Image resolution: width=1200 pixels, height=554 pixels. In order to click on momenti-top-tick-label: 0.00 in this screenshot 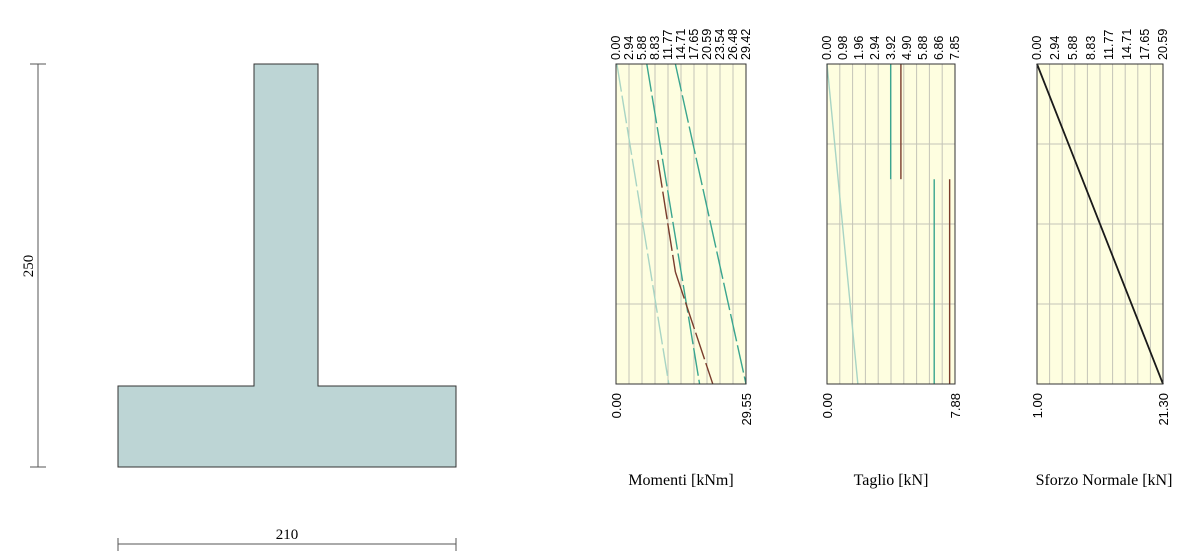, I will do `click(616, 48)`.